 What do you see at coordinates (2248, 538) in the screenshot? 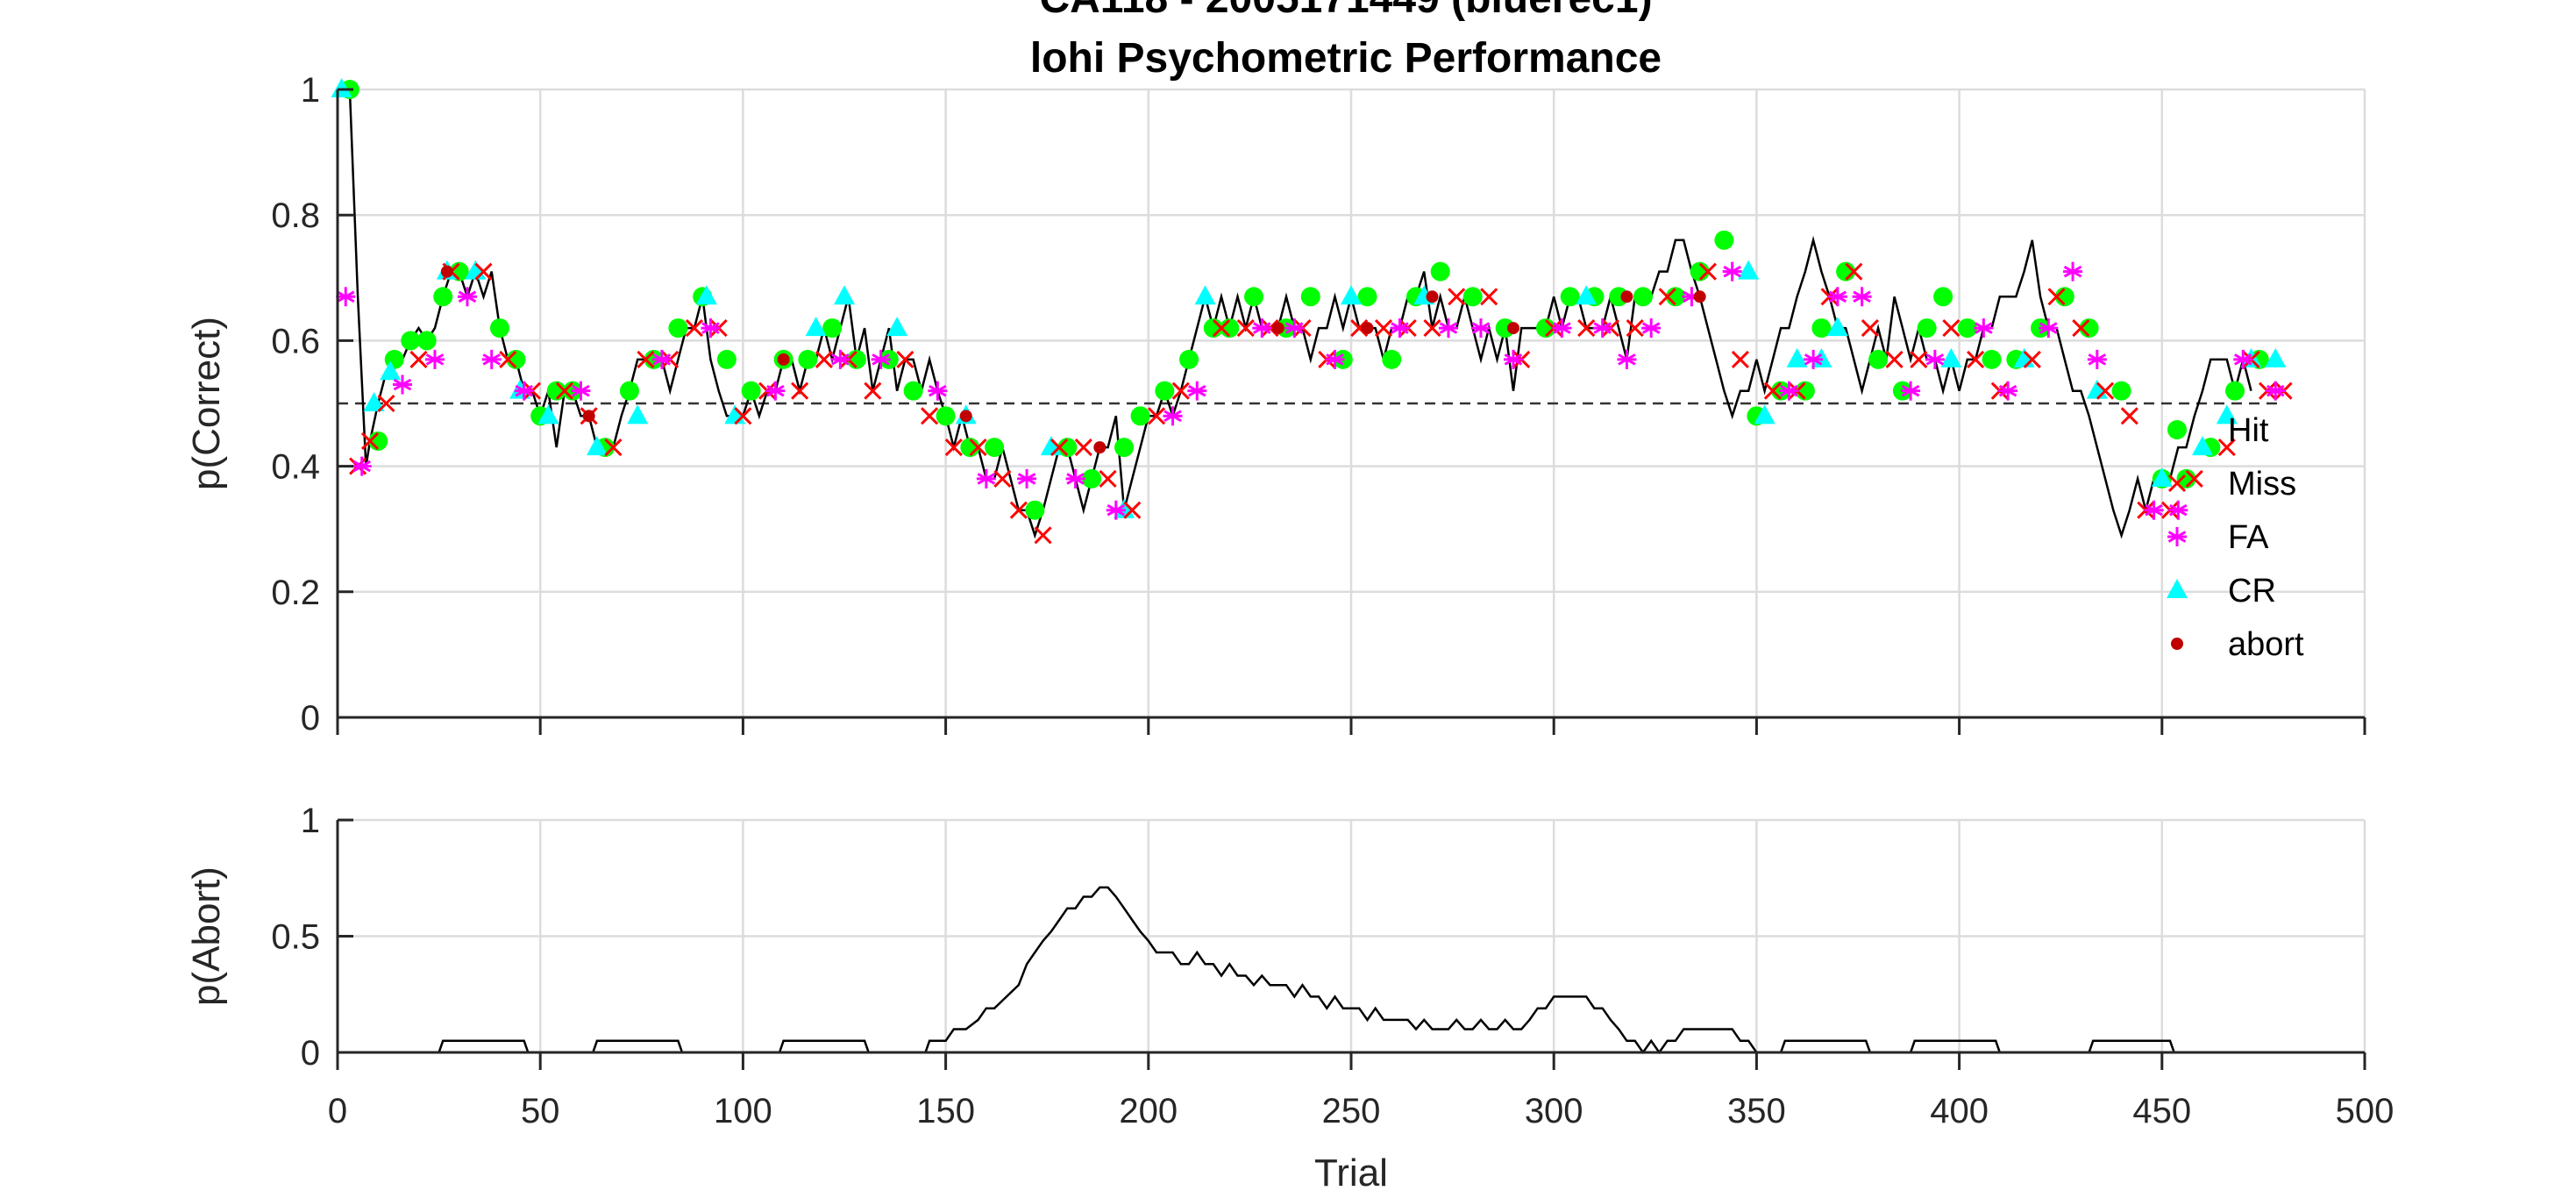
I see `legend-fa-label: FA` at bounding box center [2248, 538].